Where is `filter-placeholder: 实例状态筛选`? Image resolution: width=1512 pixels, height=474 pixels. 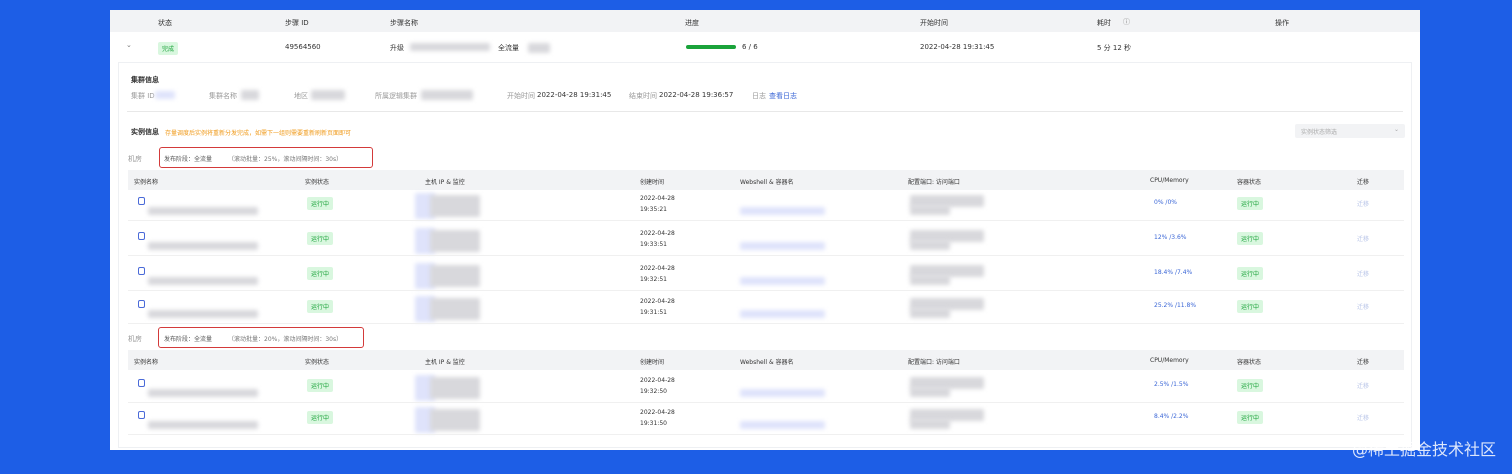
filter-placeholder: 实例状态筛选 is located at coordinates (1319, 132).